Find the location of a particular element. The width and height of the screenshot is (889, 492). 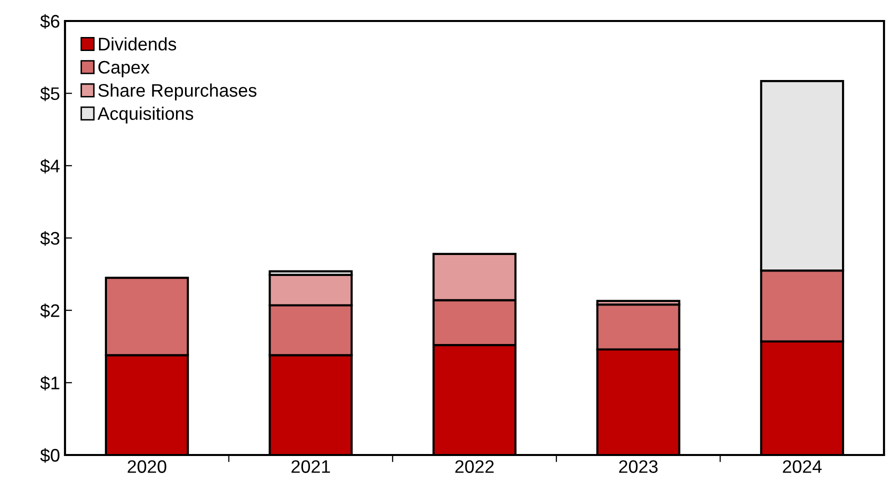

y-tick-label: $4 is located at coordinates (50, 166).